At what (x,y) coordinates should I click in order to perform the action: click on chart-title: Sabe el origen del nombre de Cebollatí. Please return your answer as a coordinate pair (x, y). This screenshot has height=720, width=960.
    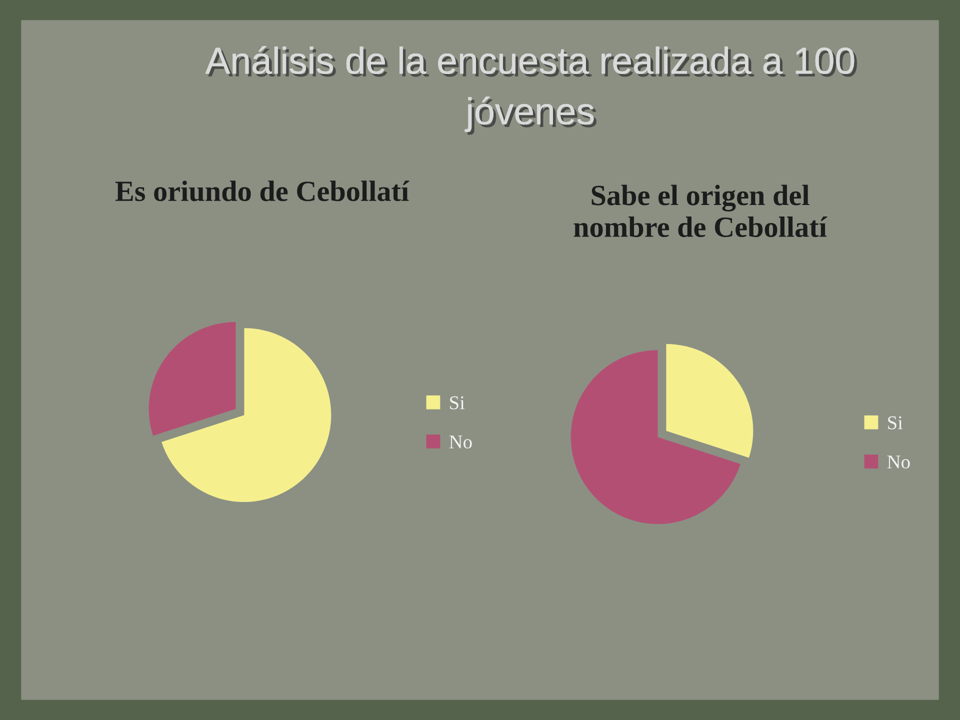
    Looking at the image, I should click on (701, 211).